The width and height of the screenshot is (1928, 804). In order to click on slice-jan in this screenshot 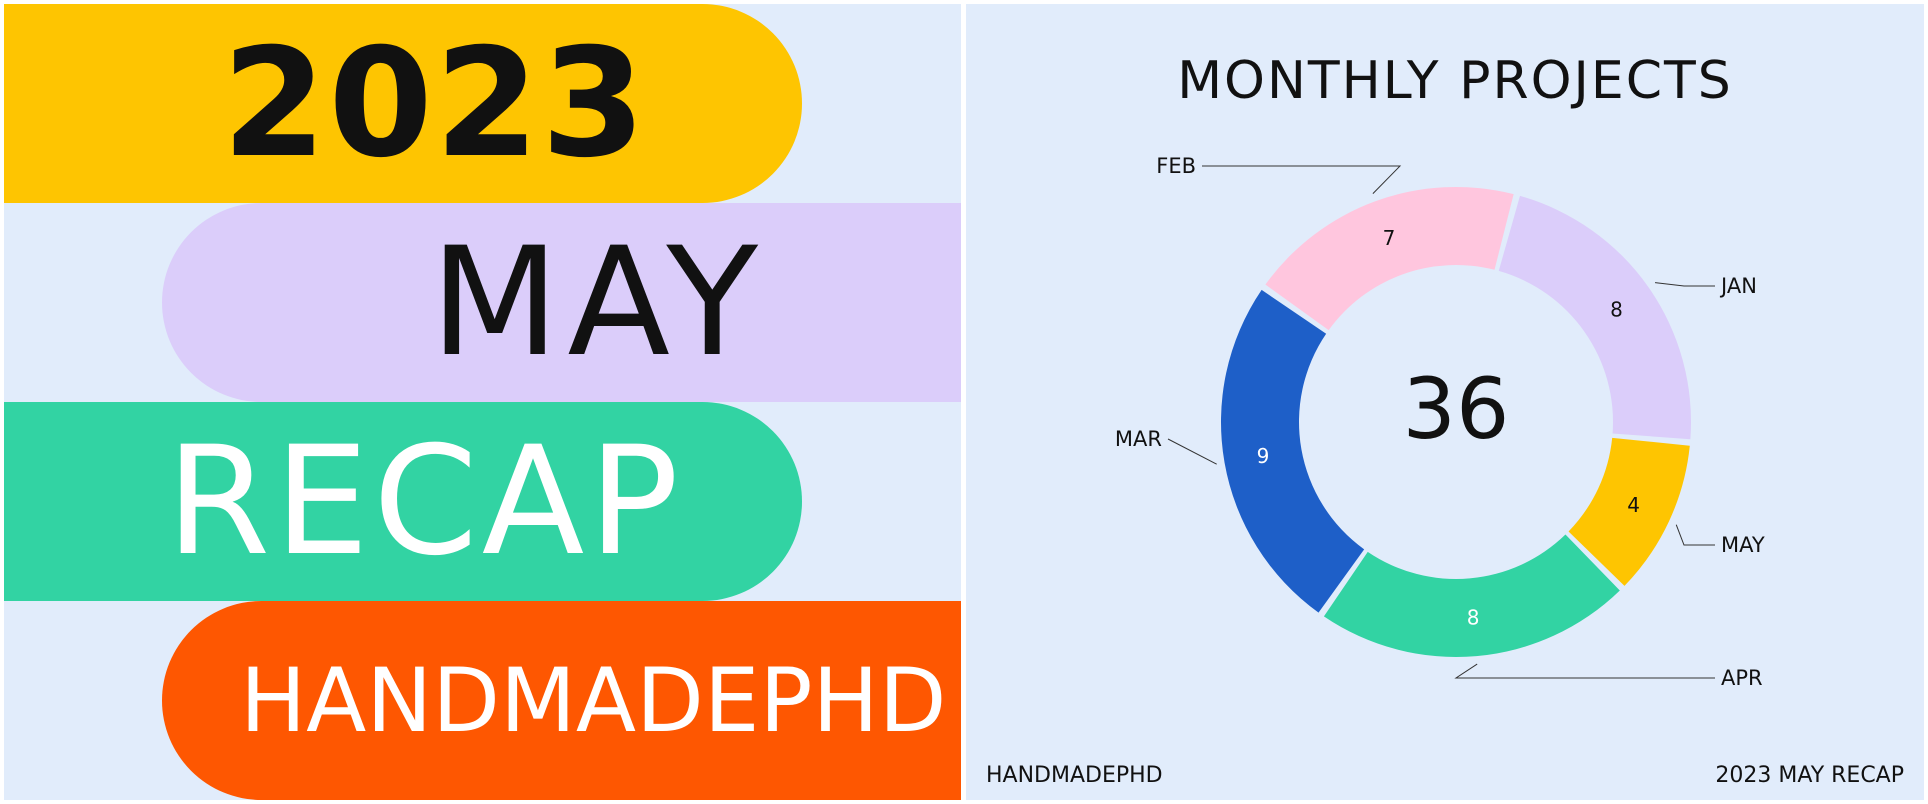, I will do `click(1594, 317)`.